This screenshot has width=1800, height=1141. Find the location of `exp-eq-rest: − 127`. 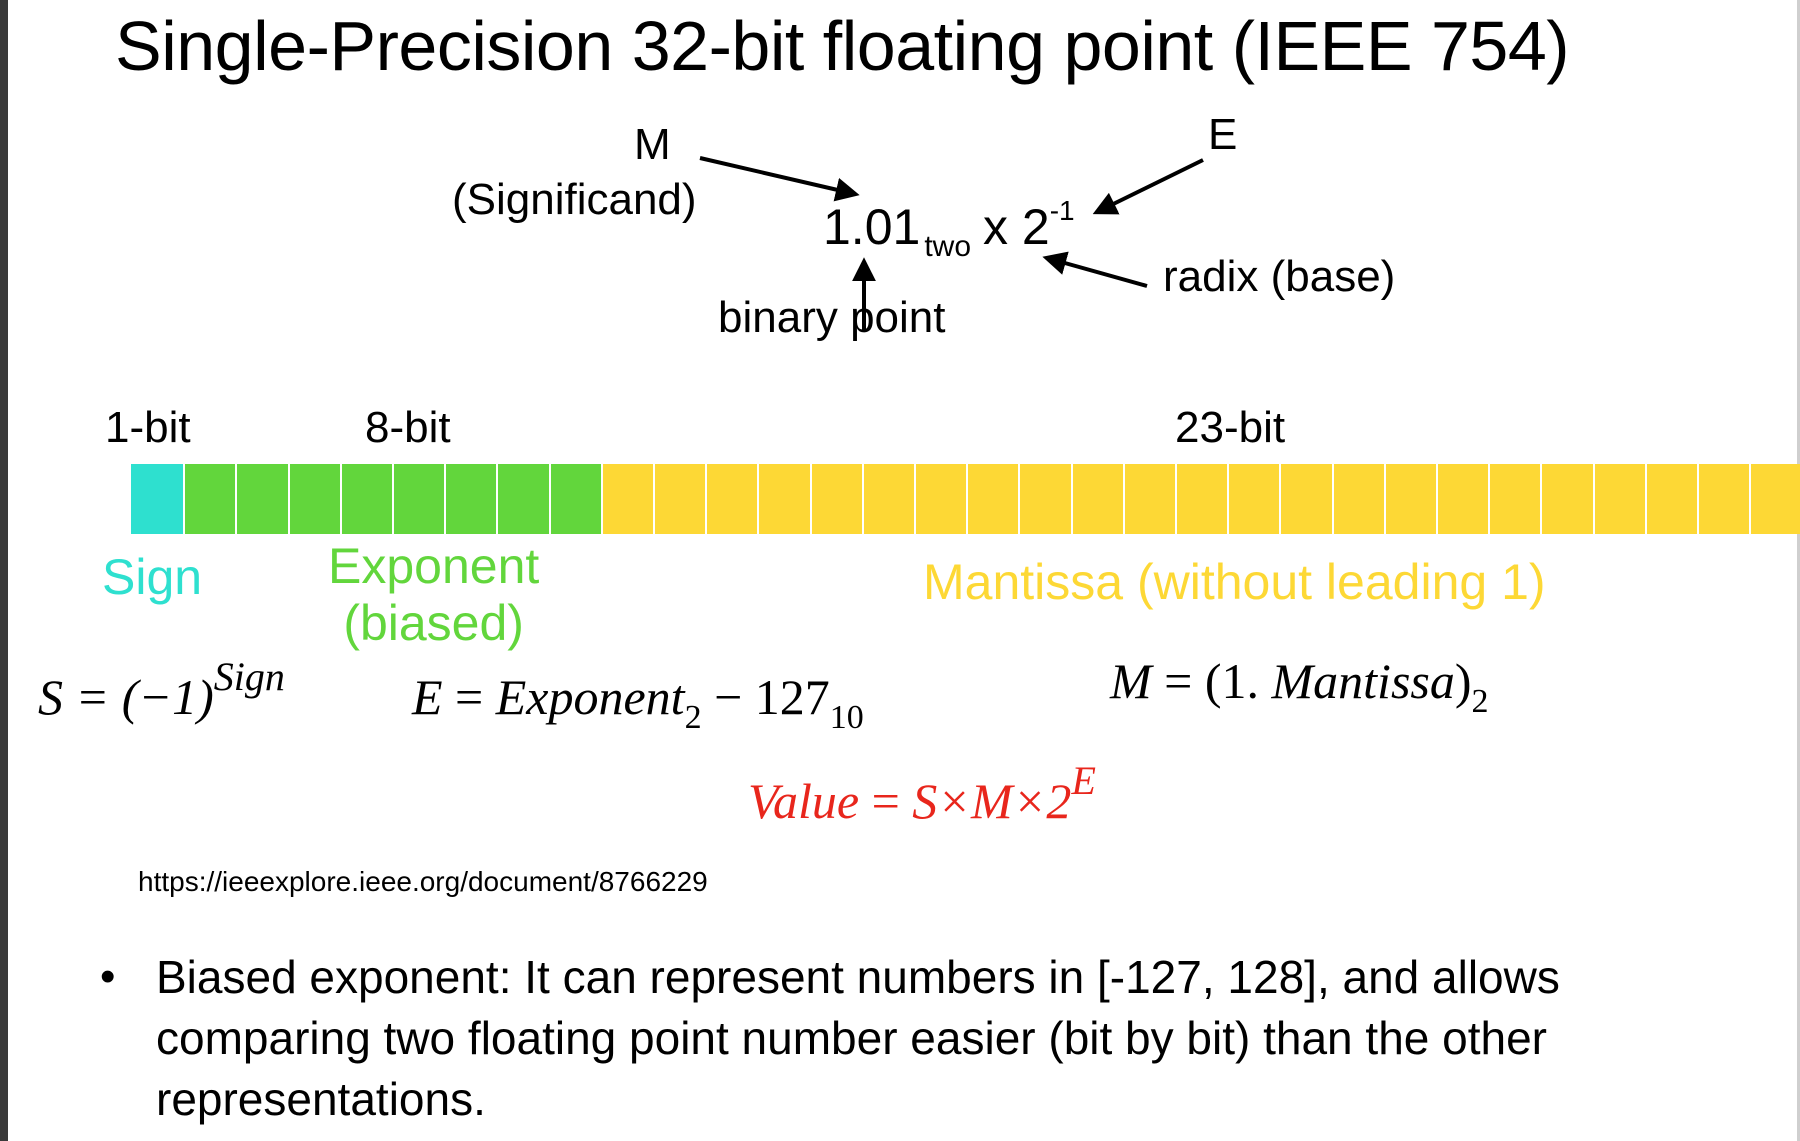

exp-eq-rest: − 127 is located at coordinates (765, 697).